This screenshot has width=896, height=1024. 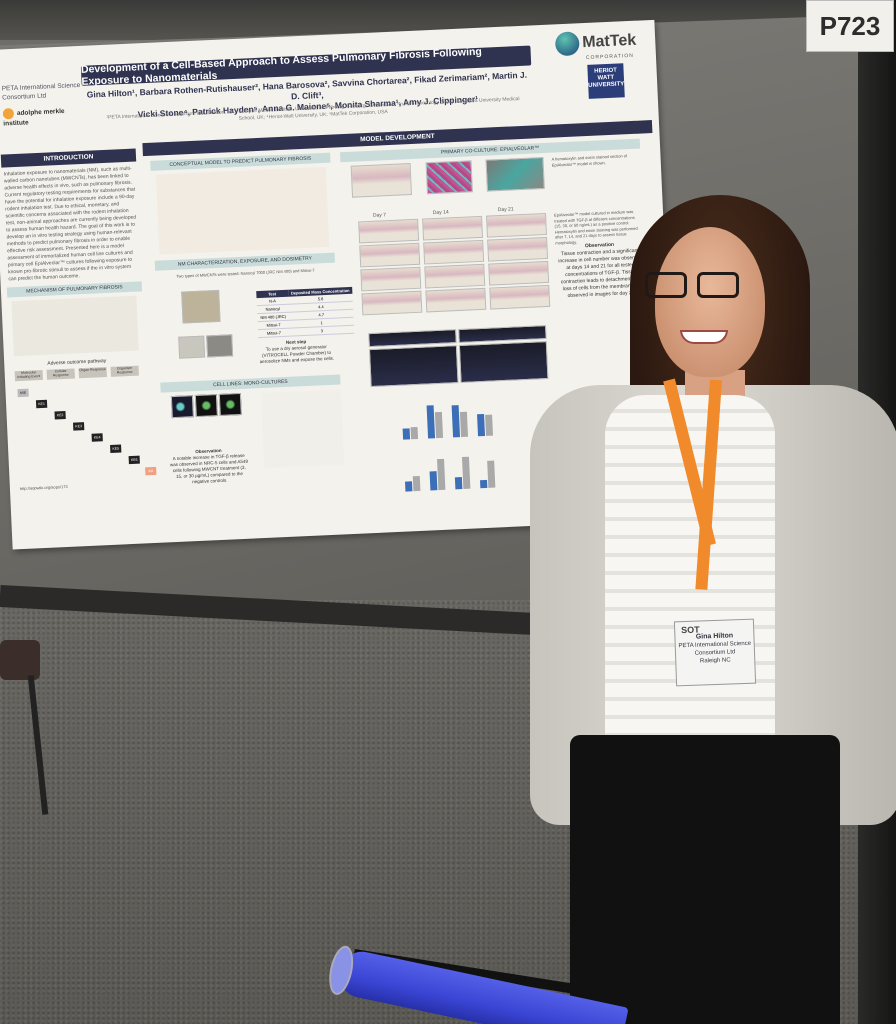 I want to click on face, so click(x=710, y=302).